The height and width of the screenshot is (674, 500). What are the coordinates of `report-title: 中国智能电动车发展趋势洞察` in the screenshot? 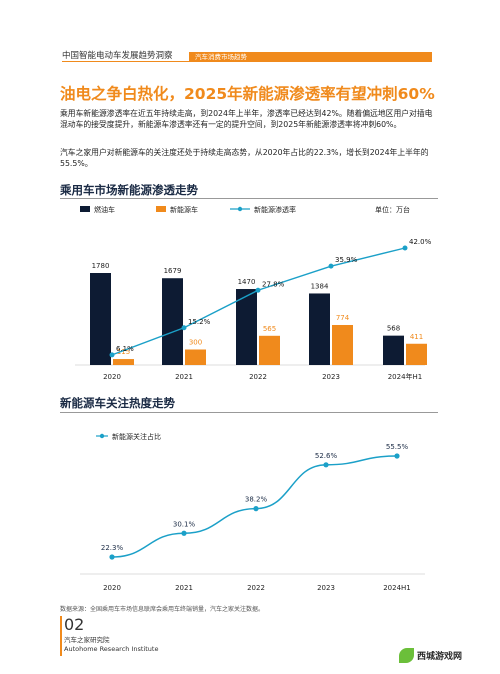 It's located at (117, 56).